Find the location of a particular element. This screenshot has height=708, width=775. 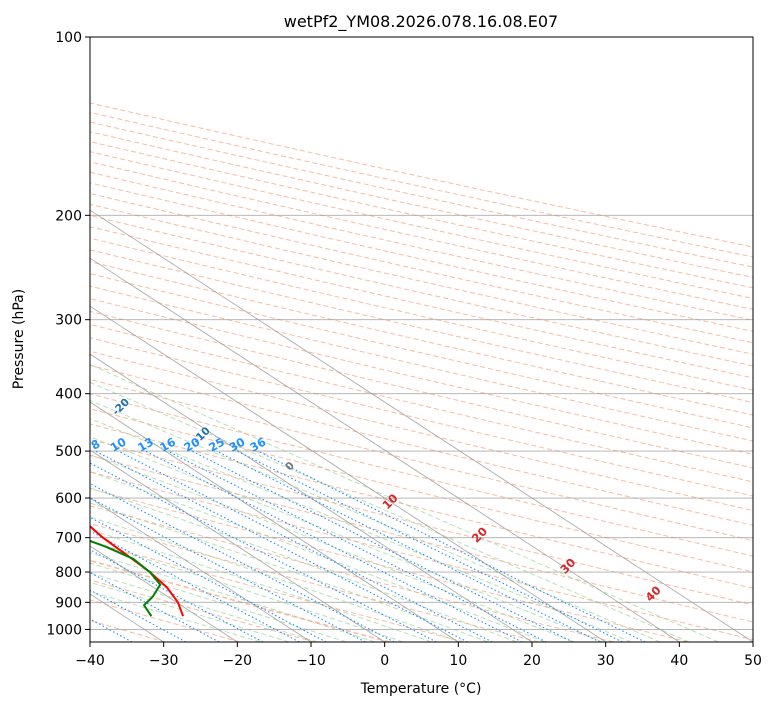

y-tick-label: 1000 is located at coordinates (64, 630).